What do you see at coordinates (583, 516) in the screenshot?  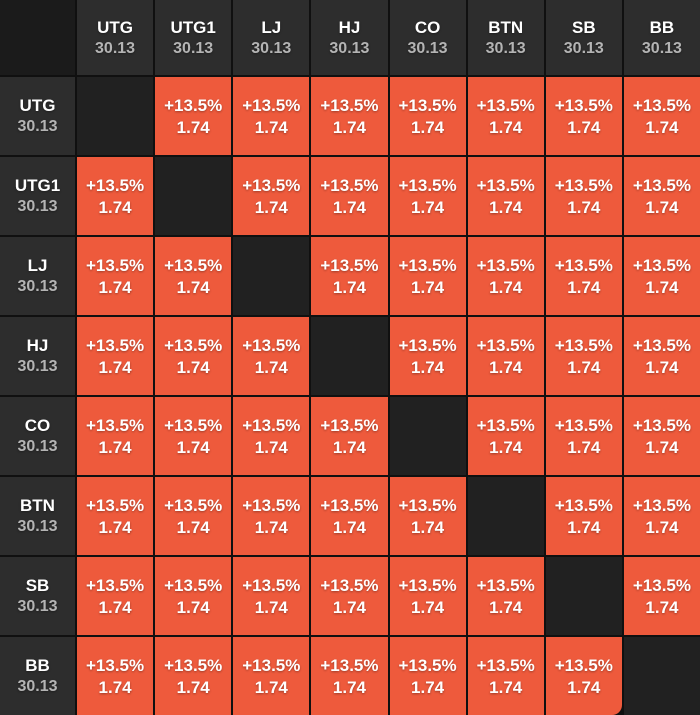 I see `matrix-cell-BTN-vs-SB: +13.5% 1.74` at bounding box center [583, 516].